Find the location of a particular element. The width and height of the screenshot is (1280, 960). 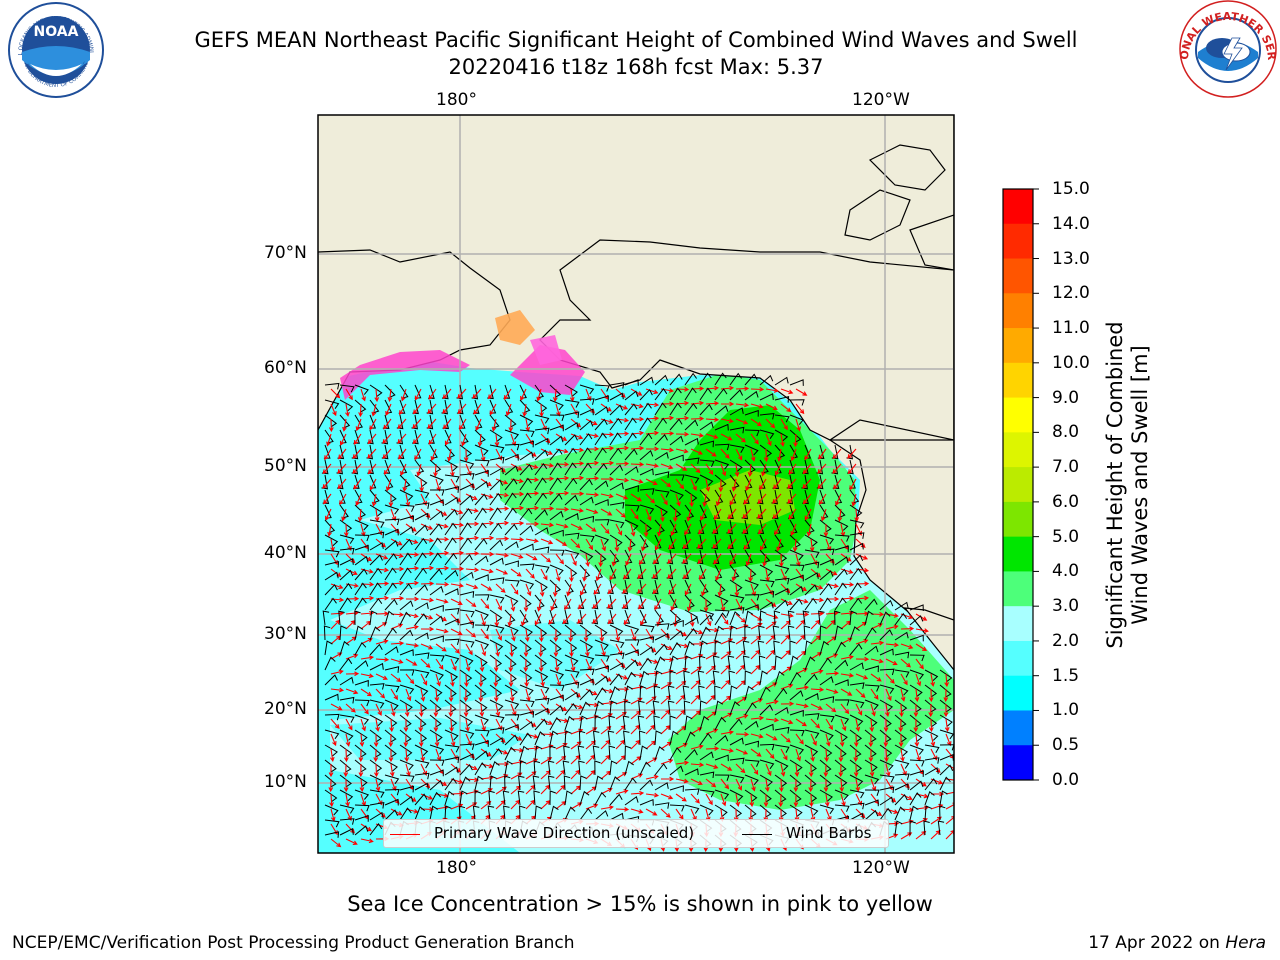

date-line: 17 Apr 2022 on Hera is located at coordinates (1177, 943).